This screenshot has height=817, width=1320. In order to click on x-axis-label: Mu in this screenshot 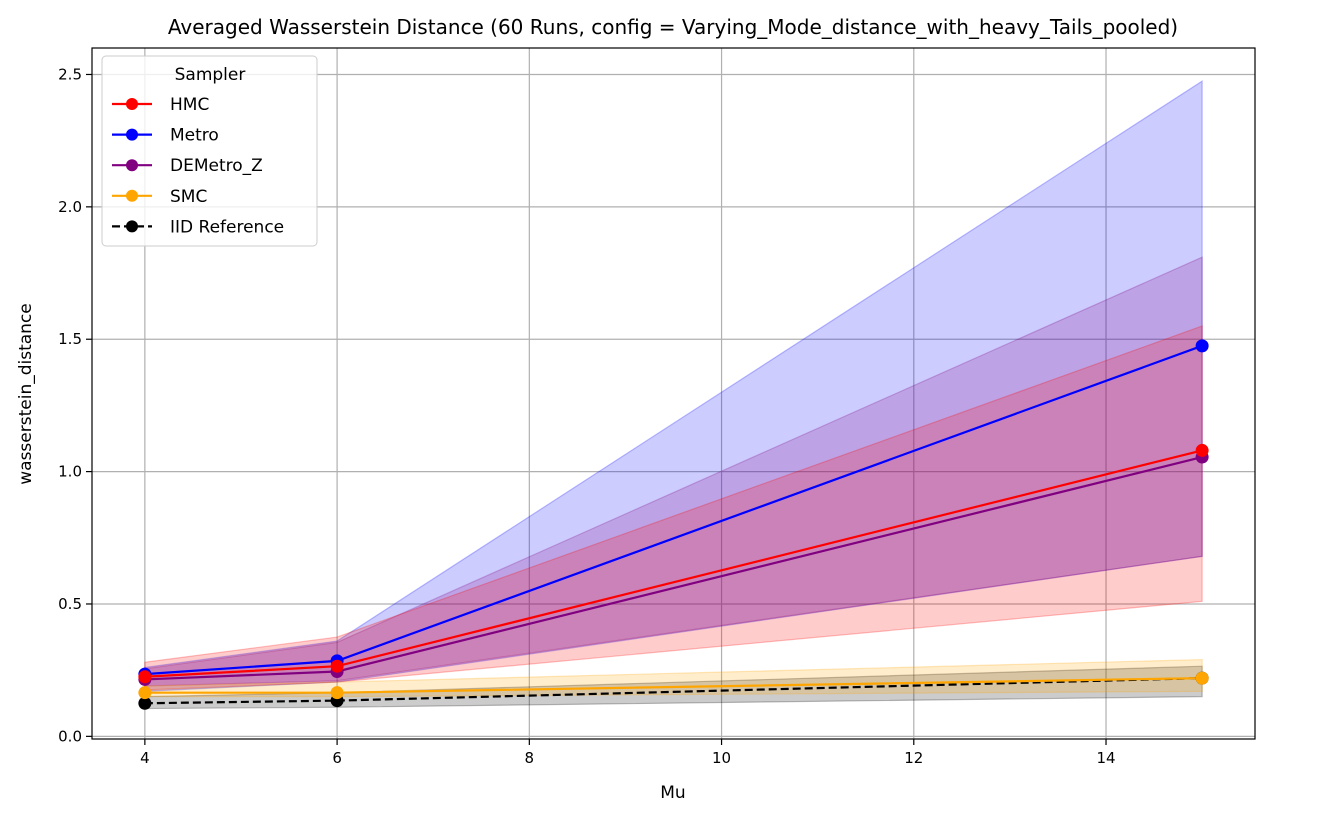, I will do `click(672, 793)`.